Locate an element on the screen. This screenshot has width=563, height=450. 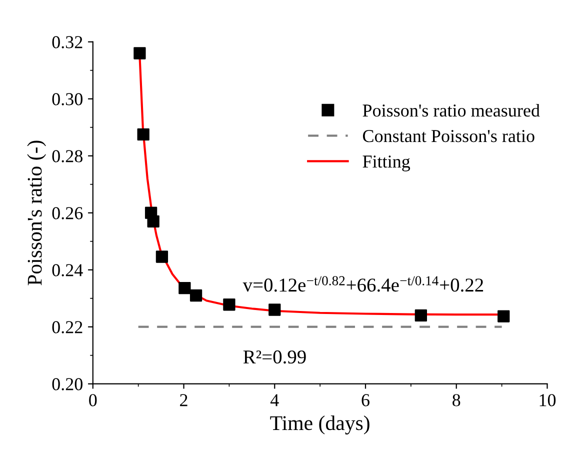
x-tick-label: 6 is located at coordinates (366, 400).